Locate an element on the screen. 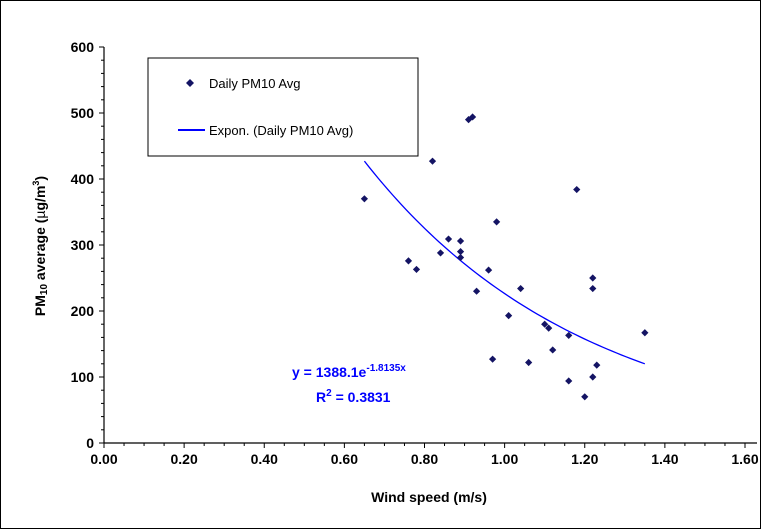 The height and width of the screenshot is (529, 761). x-tick-label: 1.00 is located at coordinates (504, 459).